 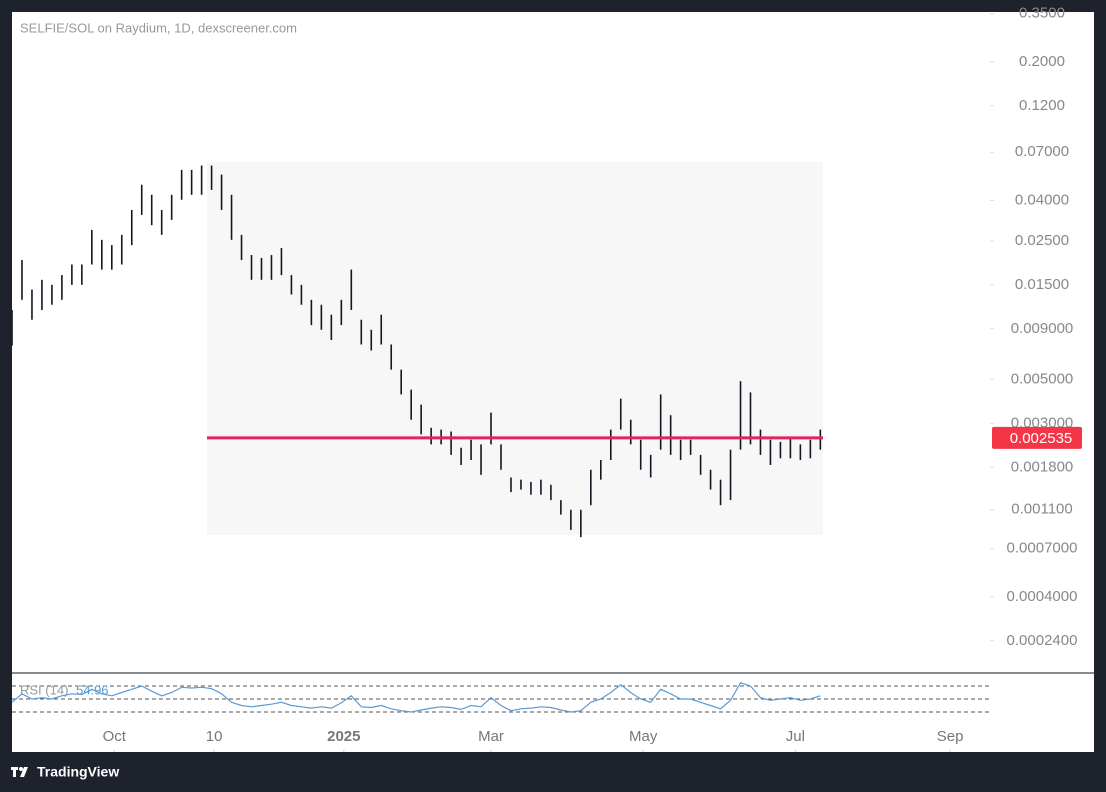 What do you see at coordinates (1042, 640) in the screenshot?
I see `y-tick-label: 0.0002400` at bounding box center [1042, 640].